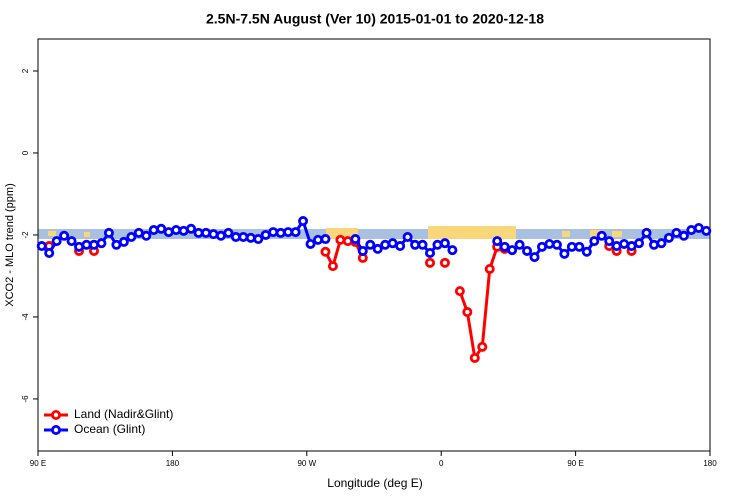 The width and height of the screenshot is (750, 500). Describe the element at coordinates (374, 483) in the screenshot. I see `x-axis-label: Longitude (deg E)` at that location.